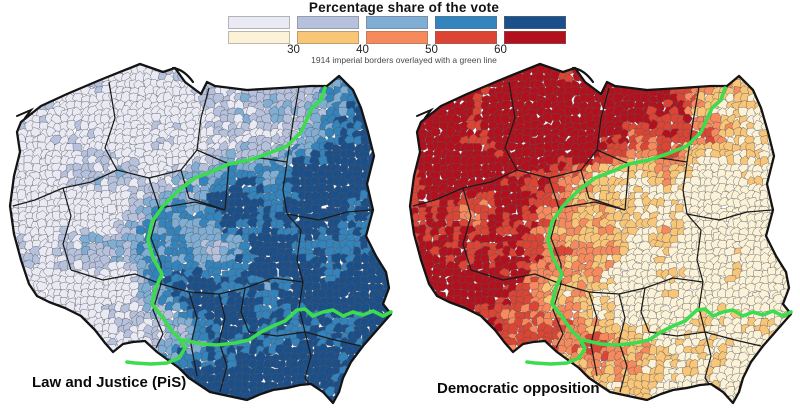 The height and width of the screenshot is (418, 800). I want to click on szczecin-lagoon-opp, so click(425, 113).